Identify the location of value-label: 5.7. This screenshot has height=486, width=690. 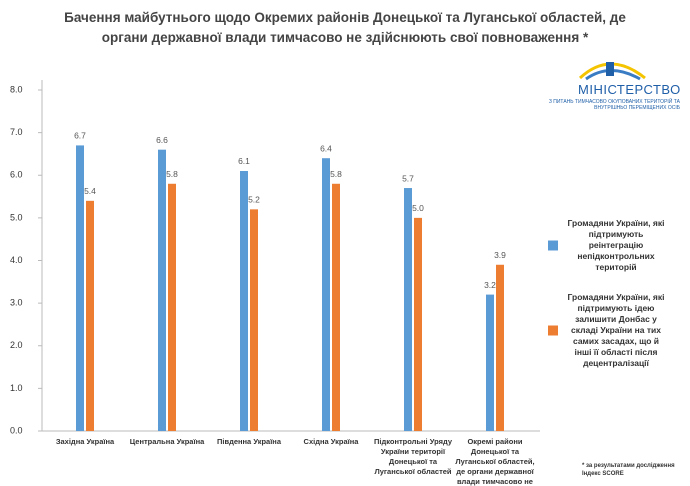
(408, 178).